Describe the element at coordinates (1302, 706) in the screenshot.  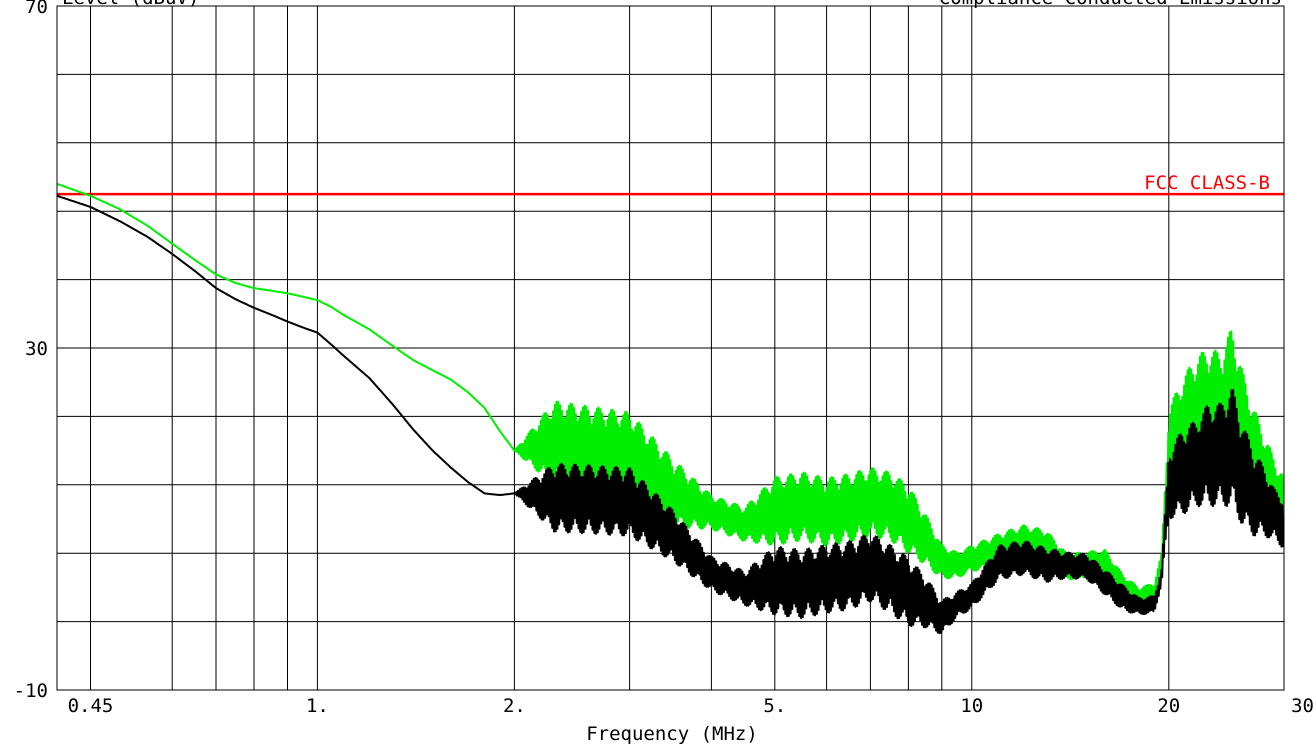
I see `x-tick-label: 30` at that location.